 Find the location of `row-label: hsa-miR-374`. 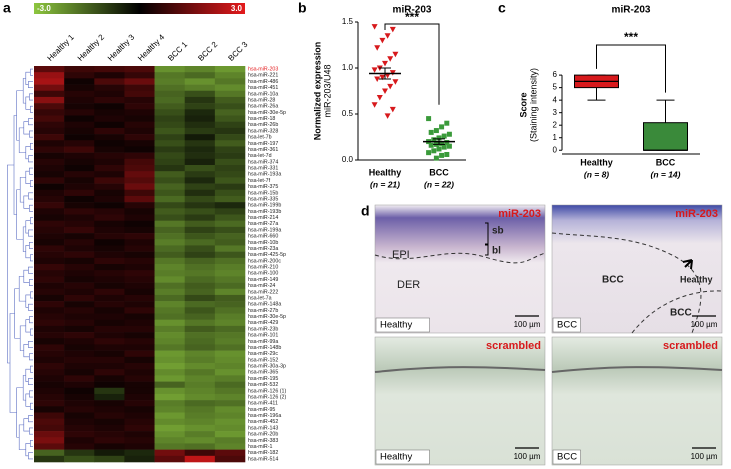

row-label: hsa-miR-374 is located at coordinates (263, 162).